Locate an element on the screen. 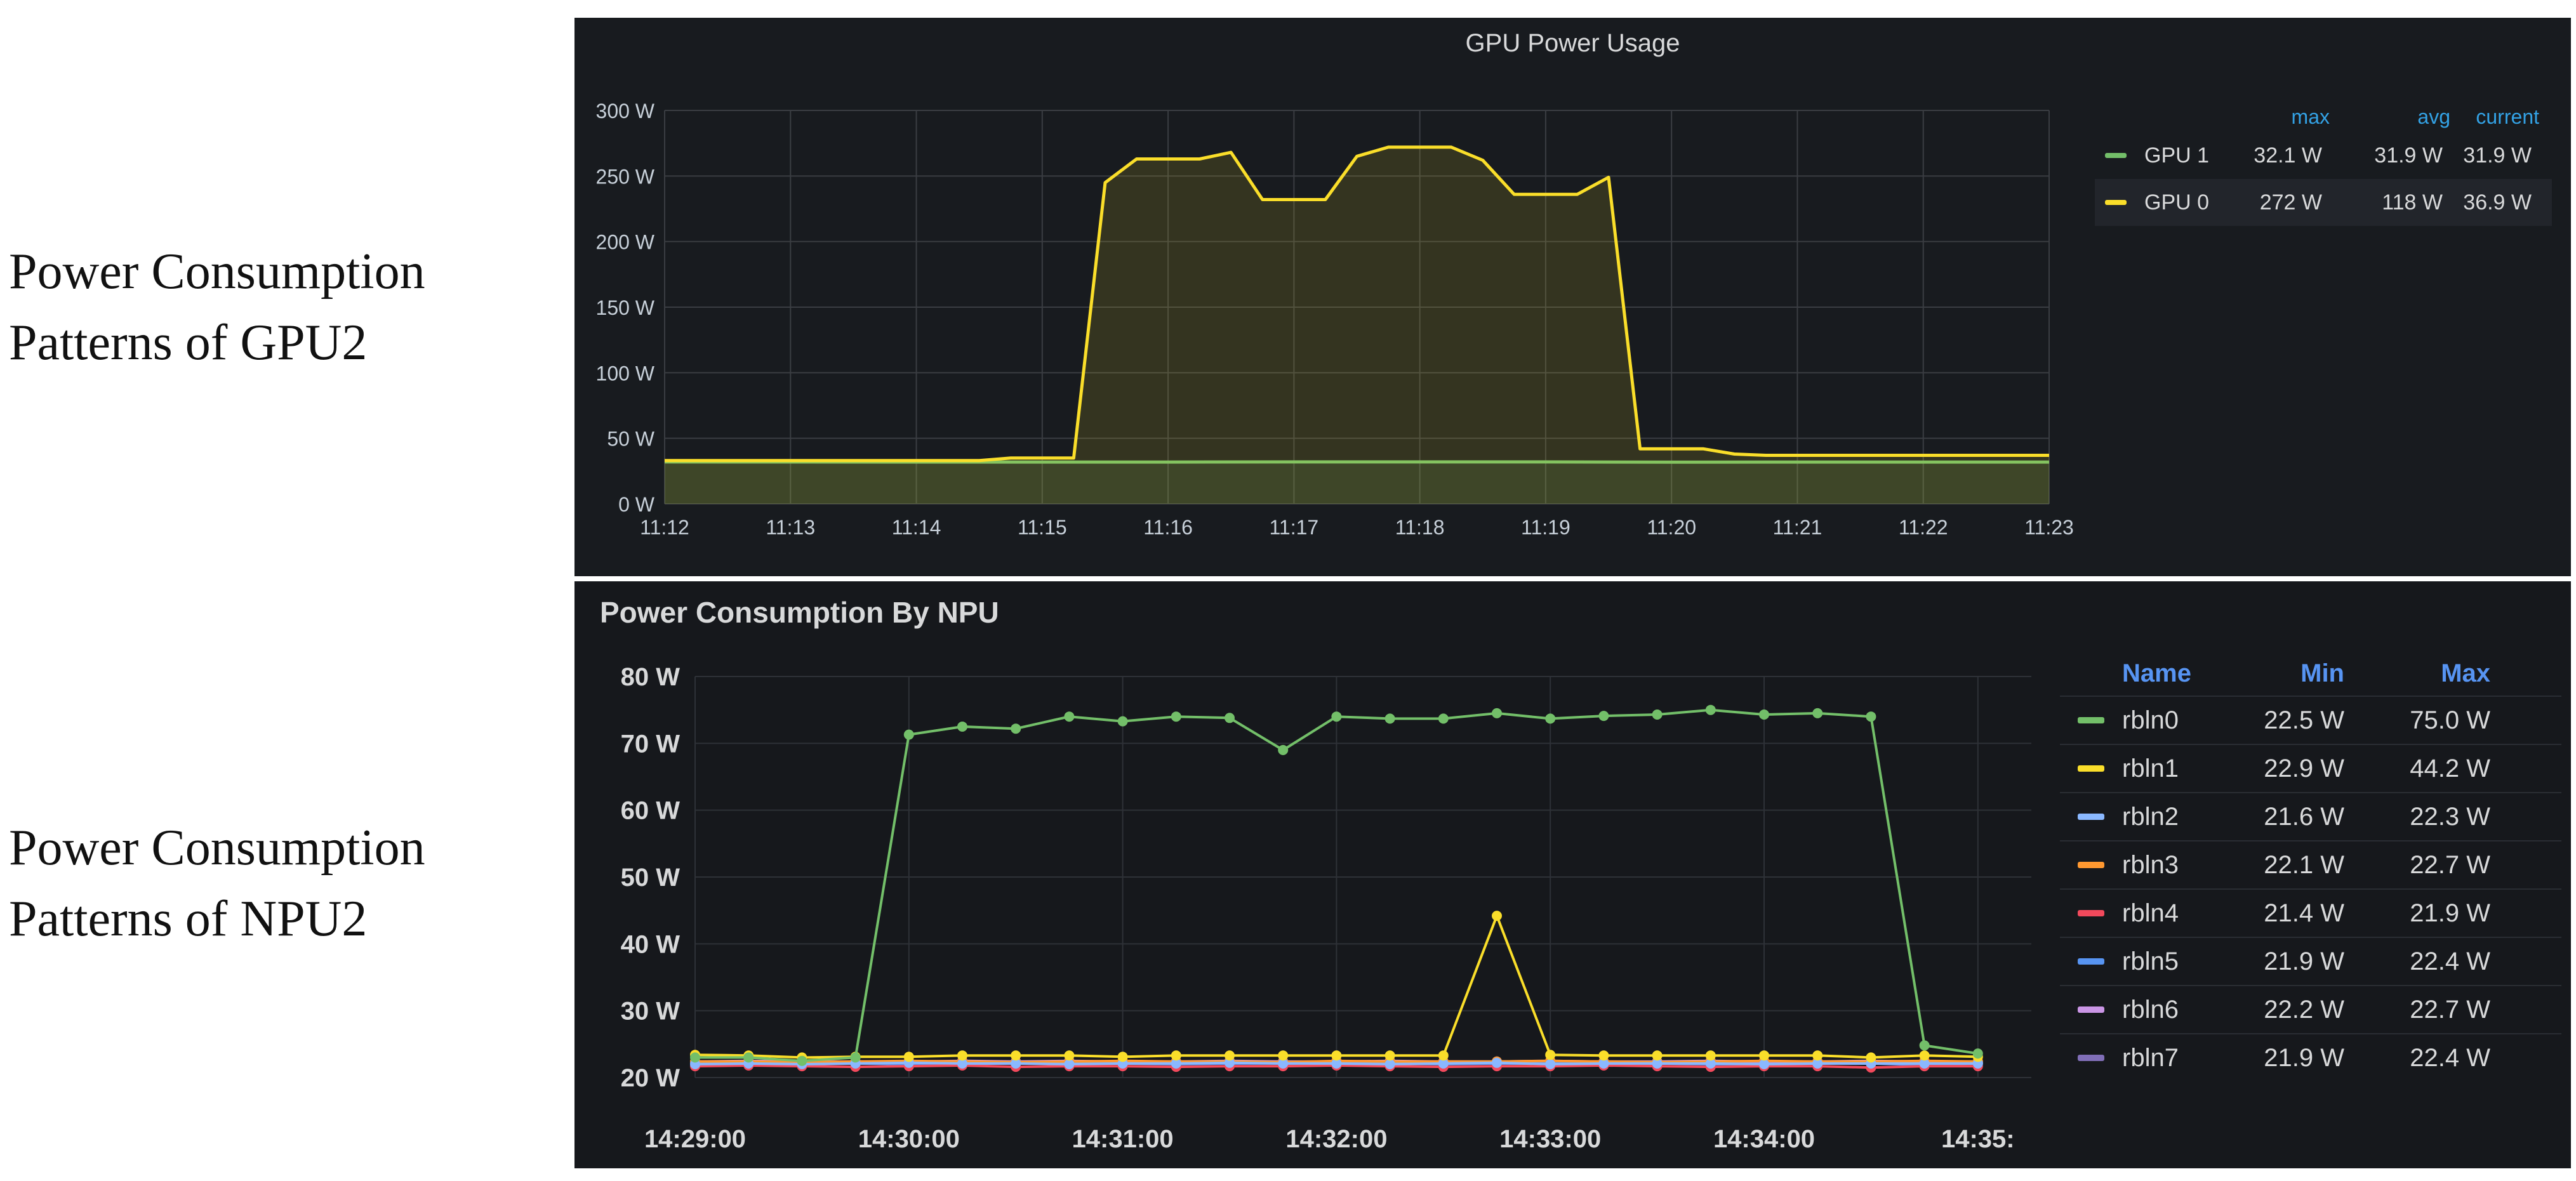 The width and height of the screenshot is (2576, 1181). rbln4-name: rbln4 is located at coordinates (2150, 913).